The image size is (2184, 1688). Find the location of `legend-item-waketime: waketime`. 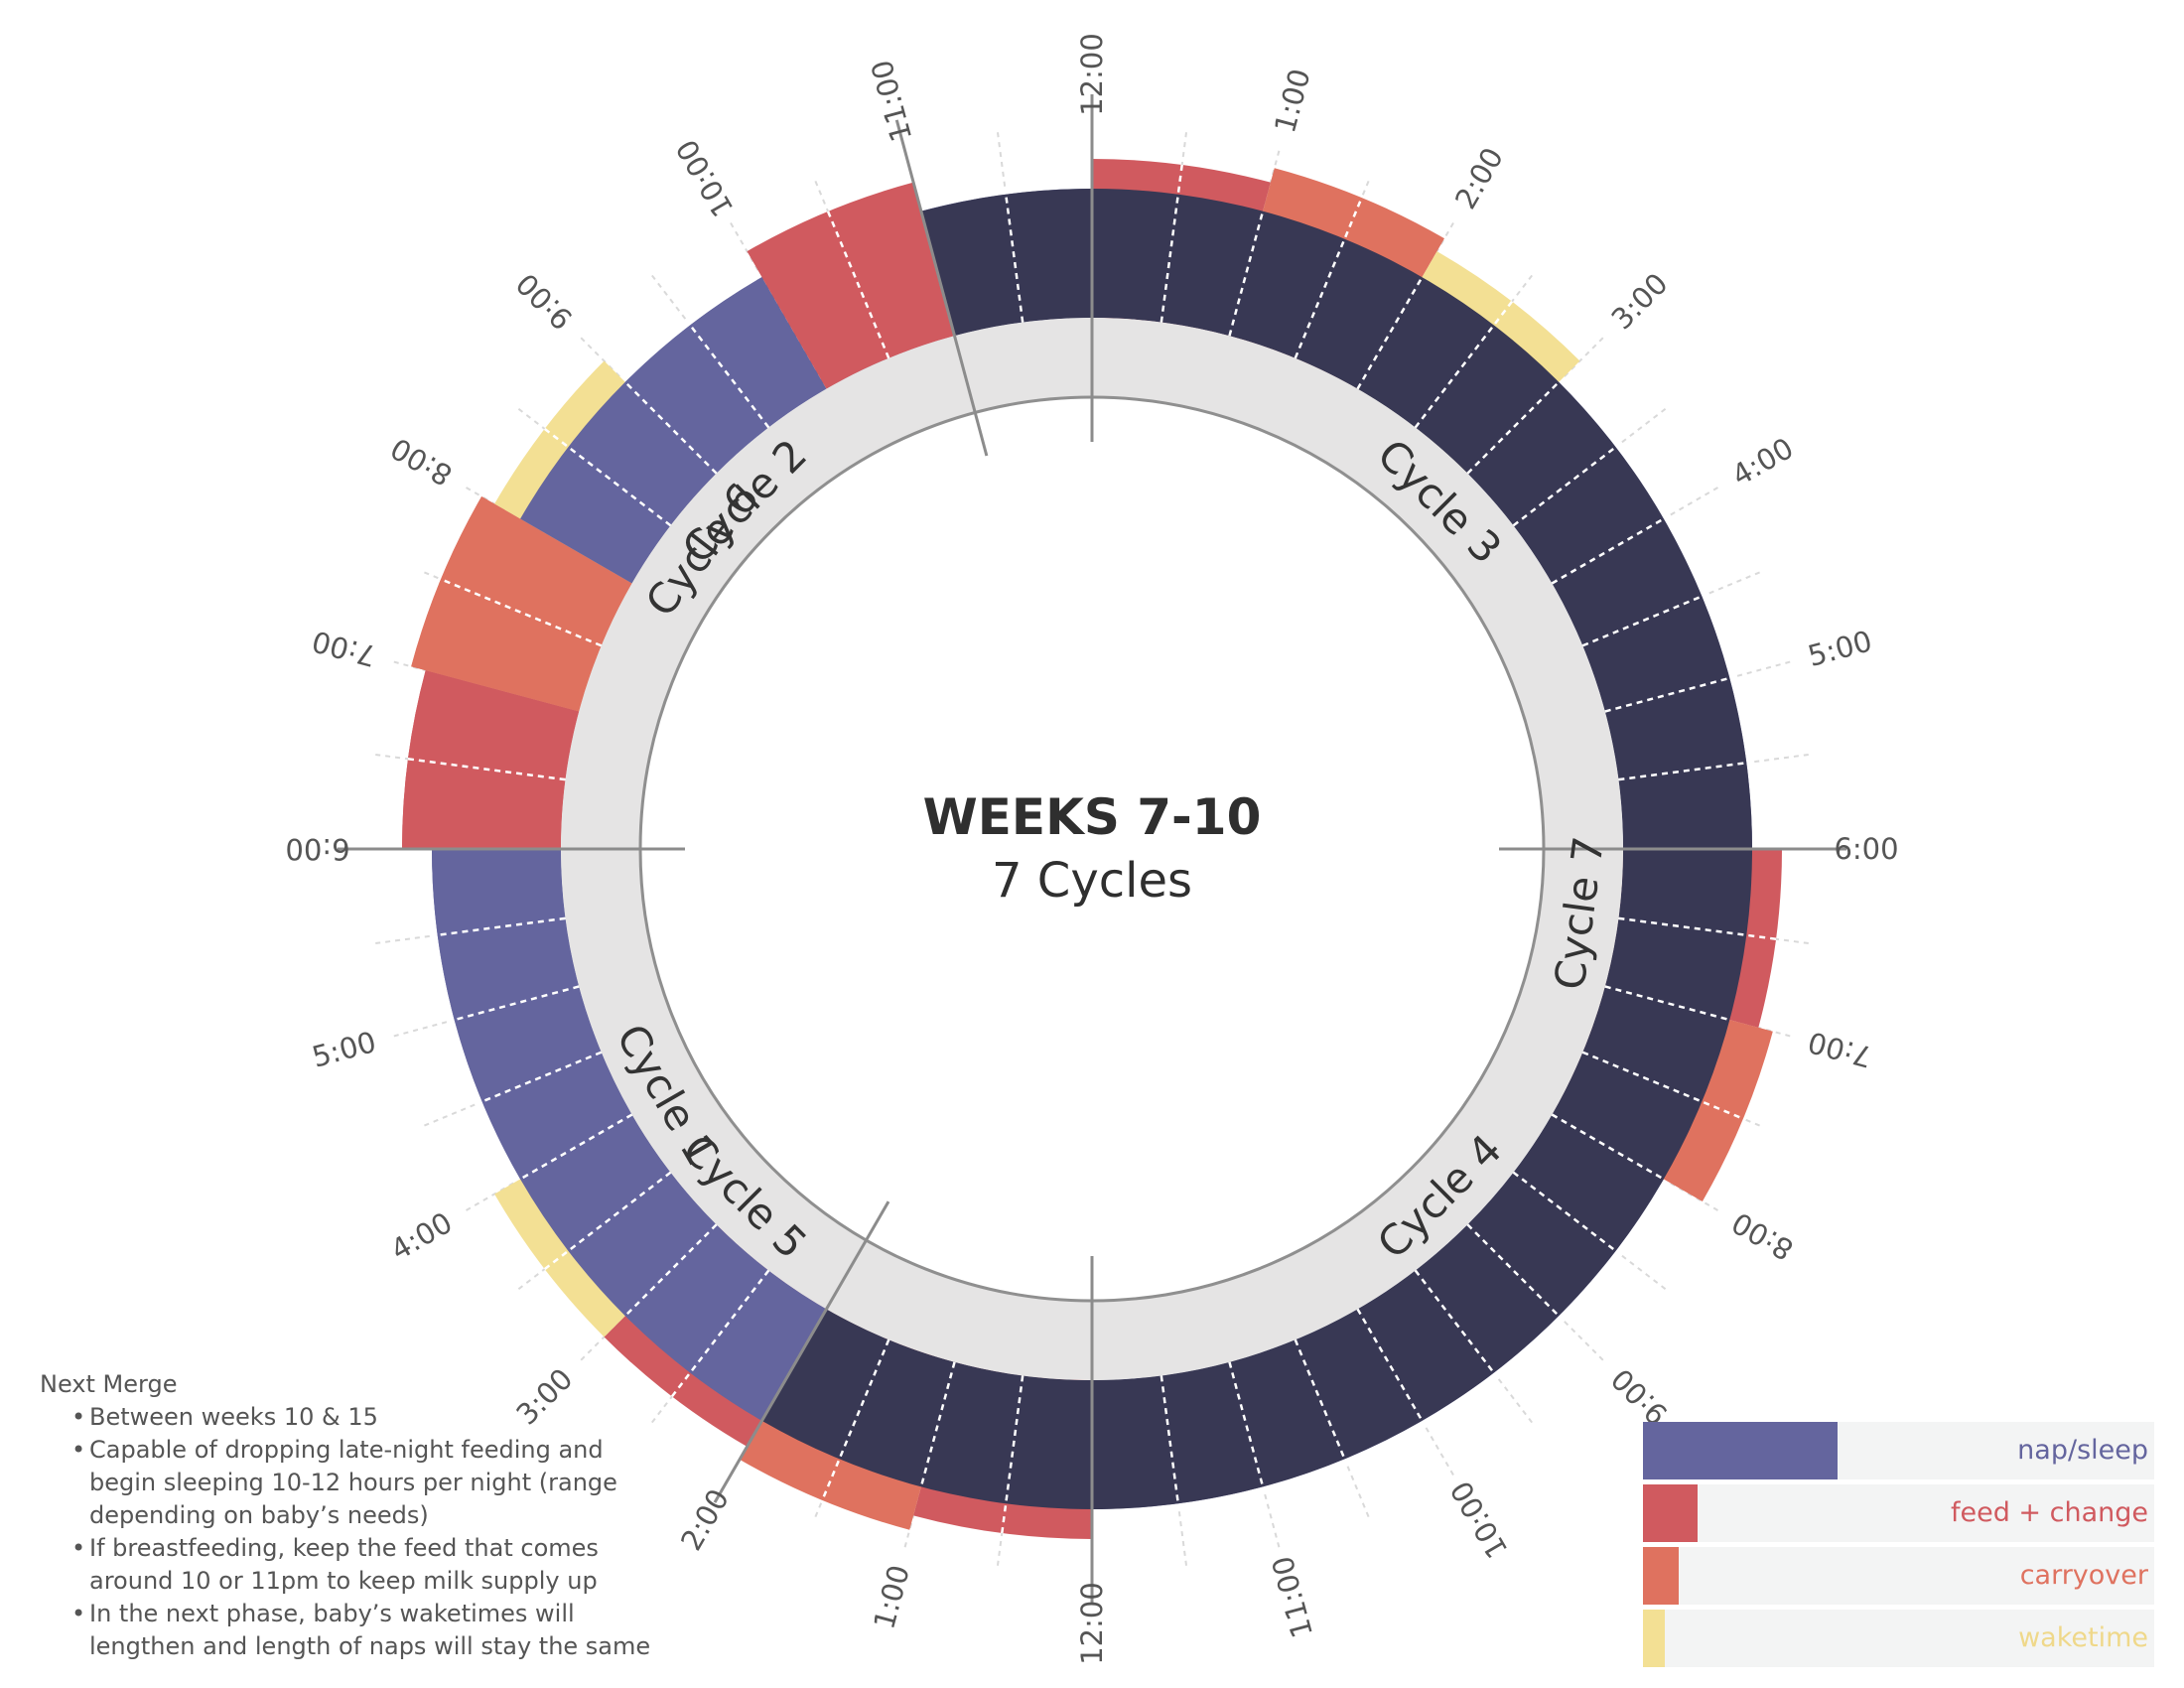

legend-item-waketime: waketime is located at coordinates (1898, 1638).